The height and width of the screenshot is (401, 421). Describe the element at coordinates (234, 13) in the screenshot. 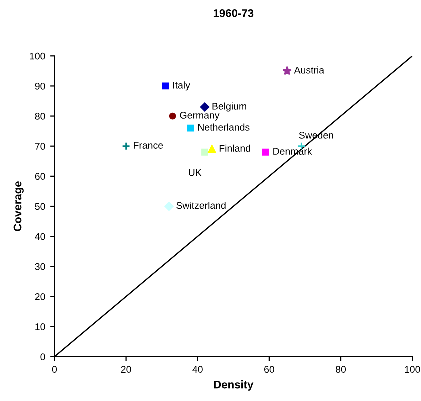

I see `chart-title: 1960-73` at that location.